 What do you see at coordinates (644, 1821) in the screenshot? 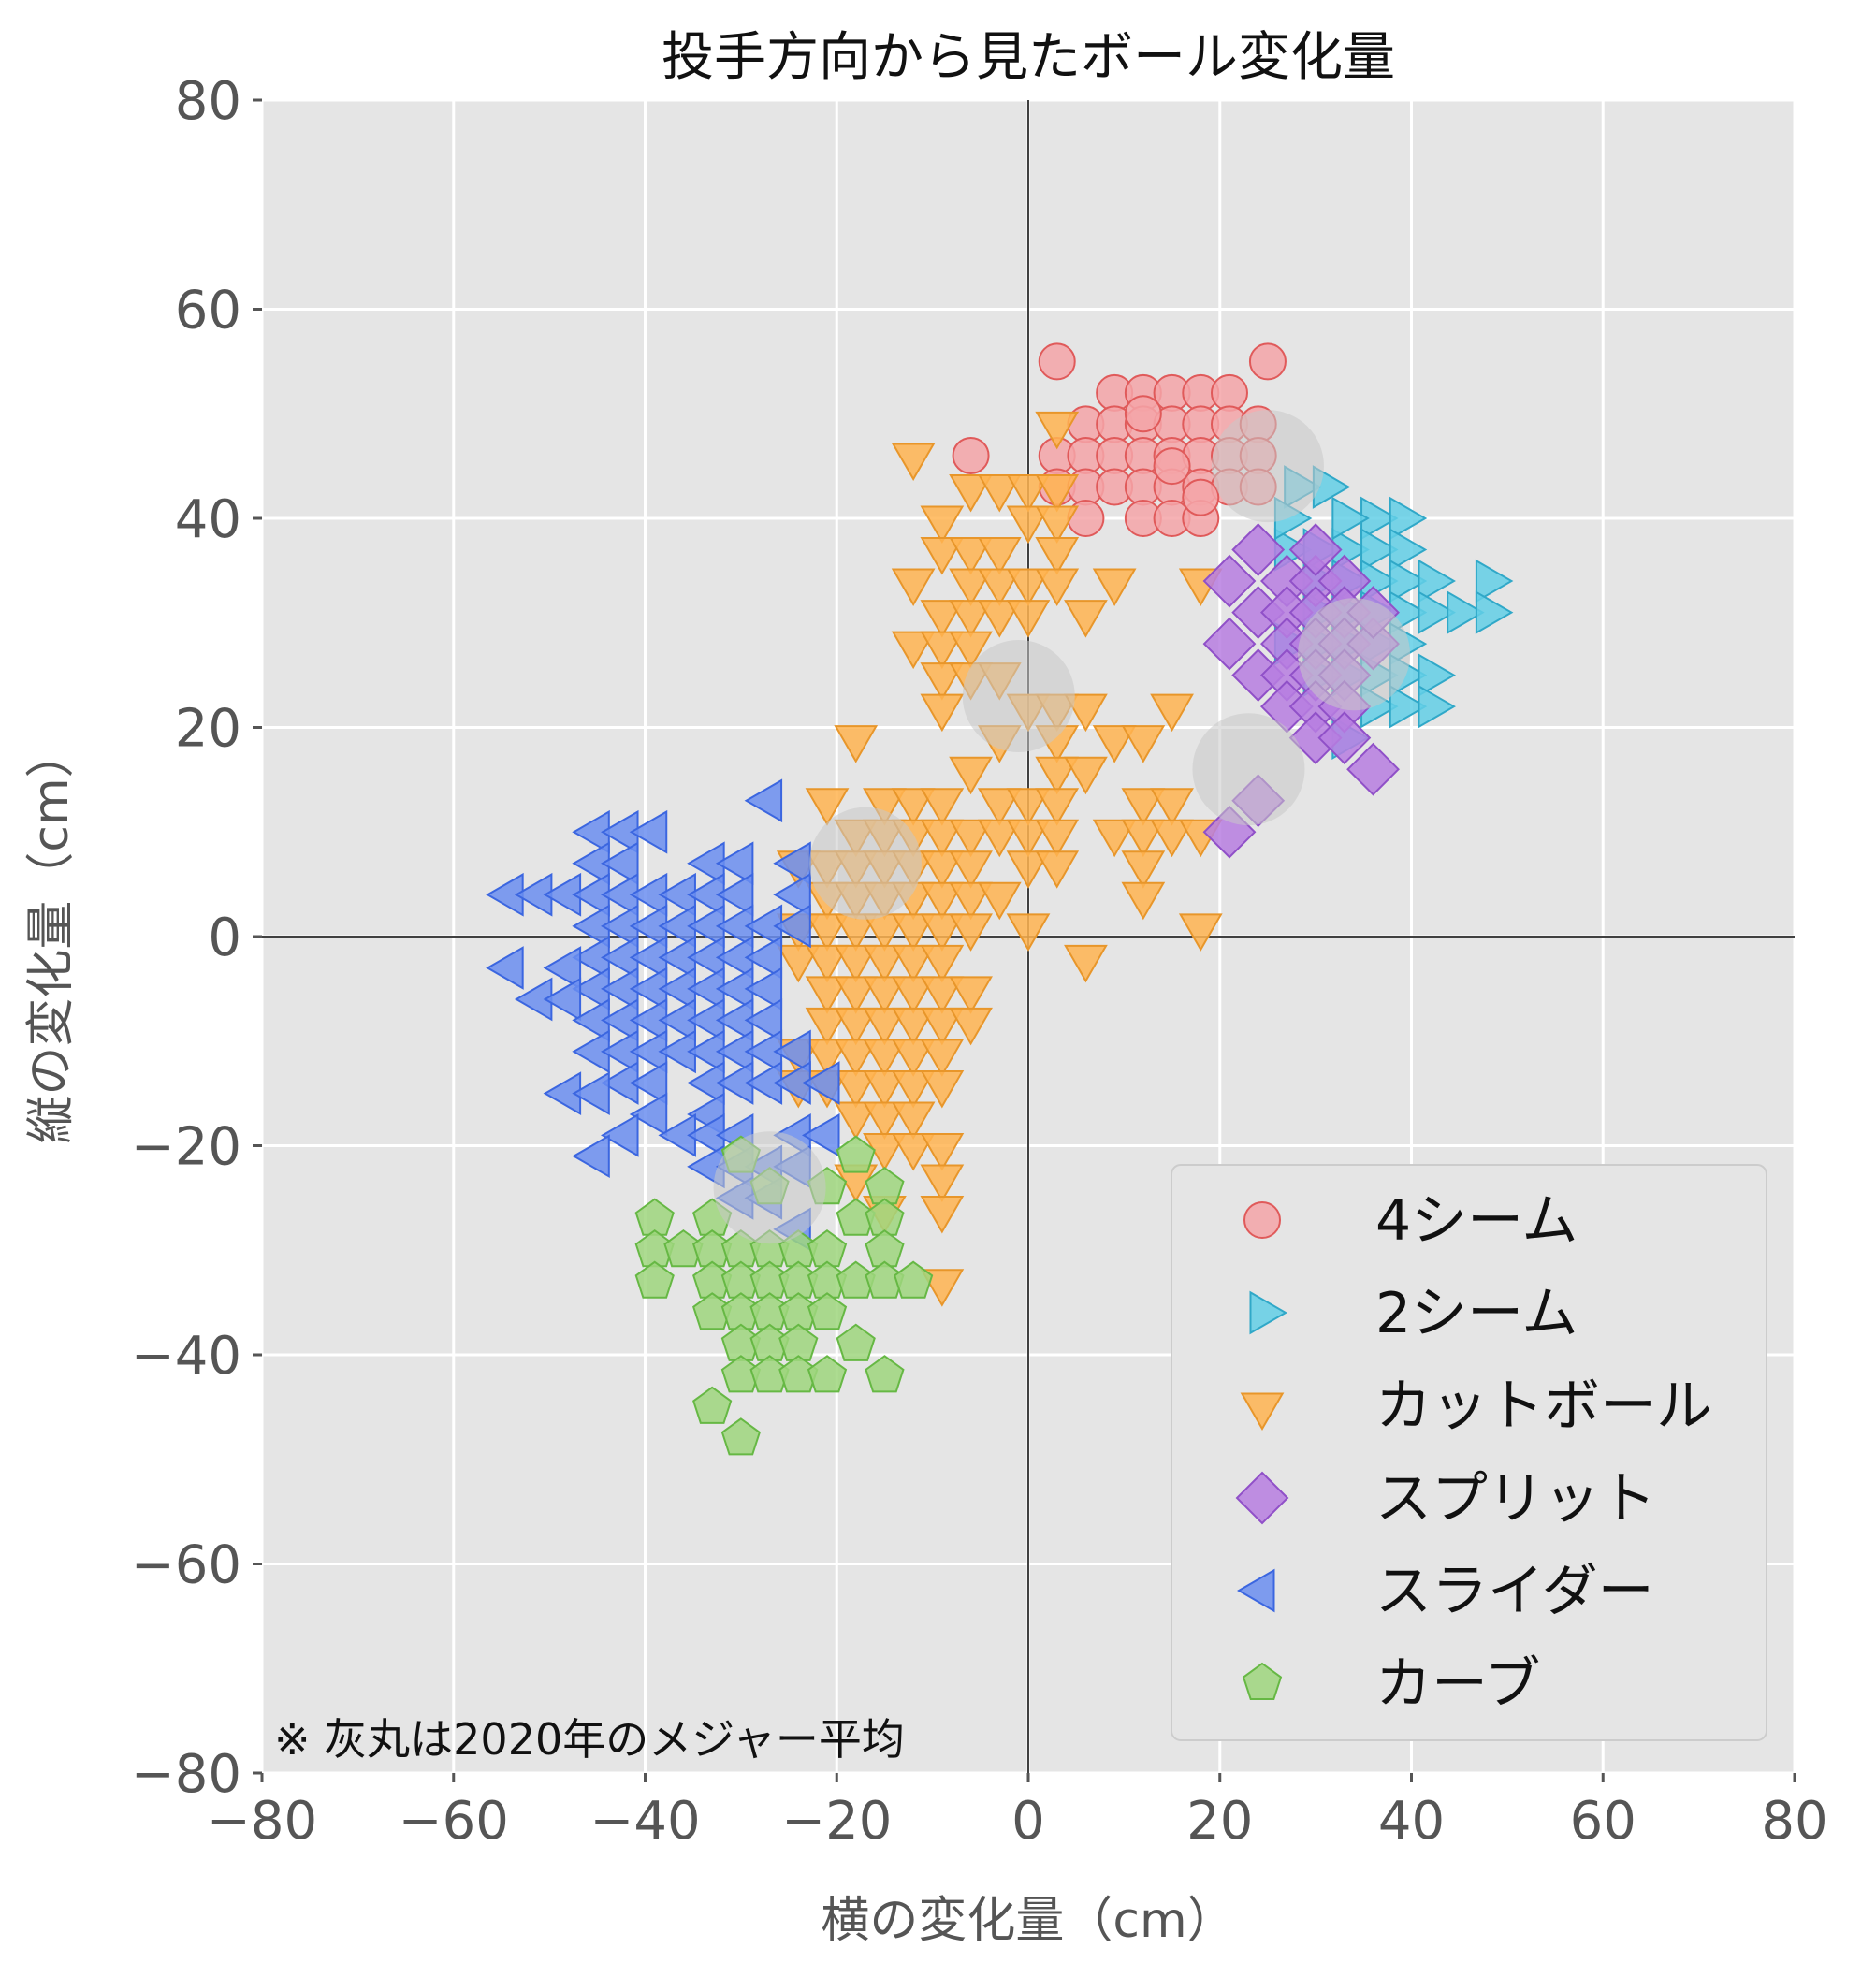
I see `x-tick-label: −40` at bounding box center [644, 1821].